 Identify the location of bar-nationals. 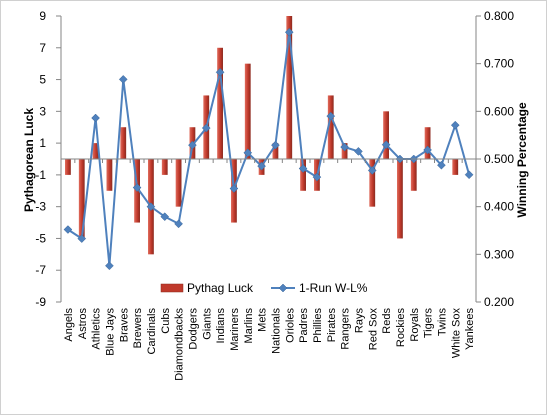
(275, 151).